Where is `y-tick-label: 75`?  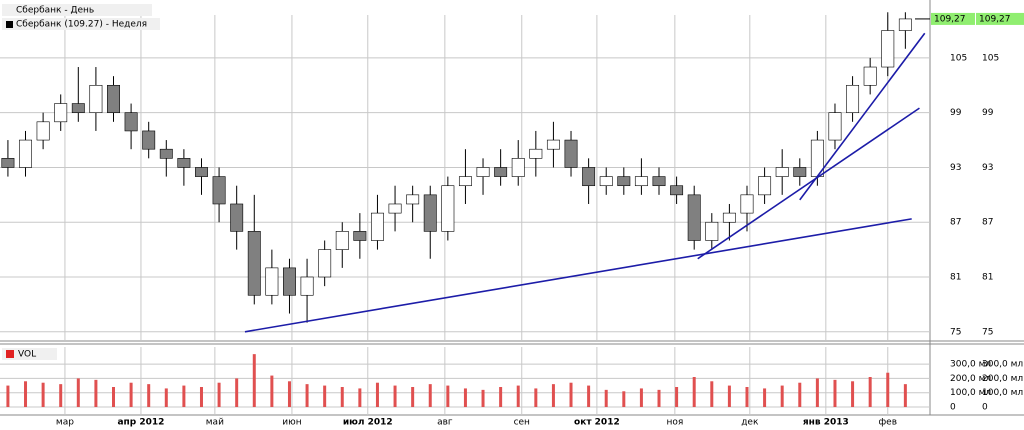 y-tick-label: 75 is located at coordinates (987, 332).